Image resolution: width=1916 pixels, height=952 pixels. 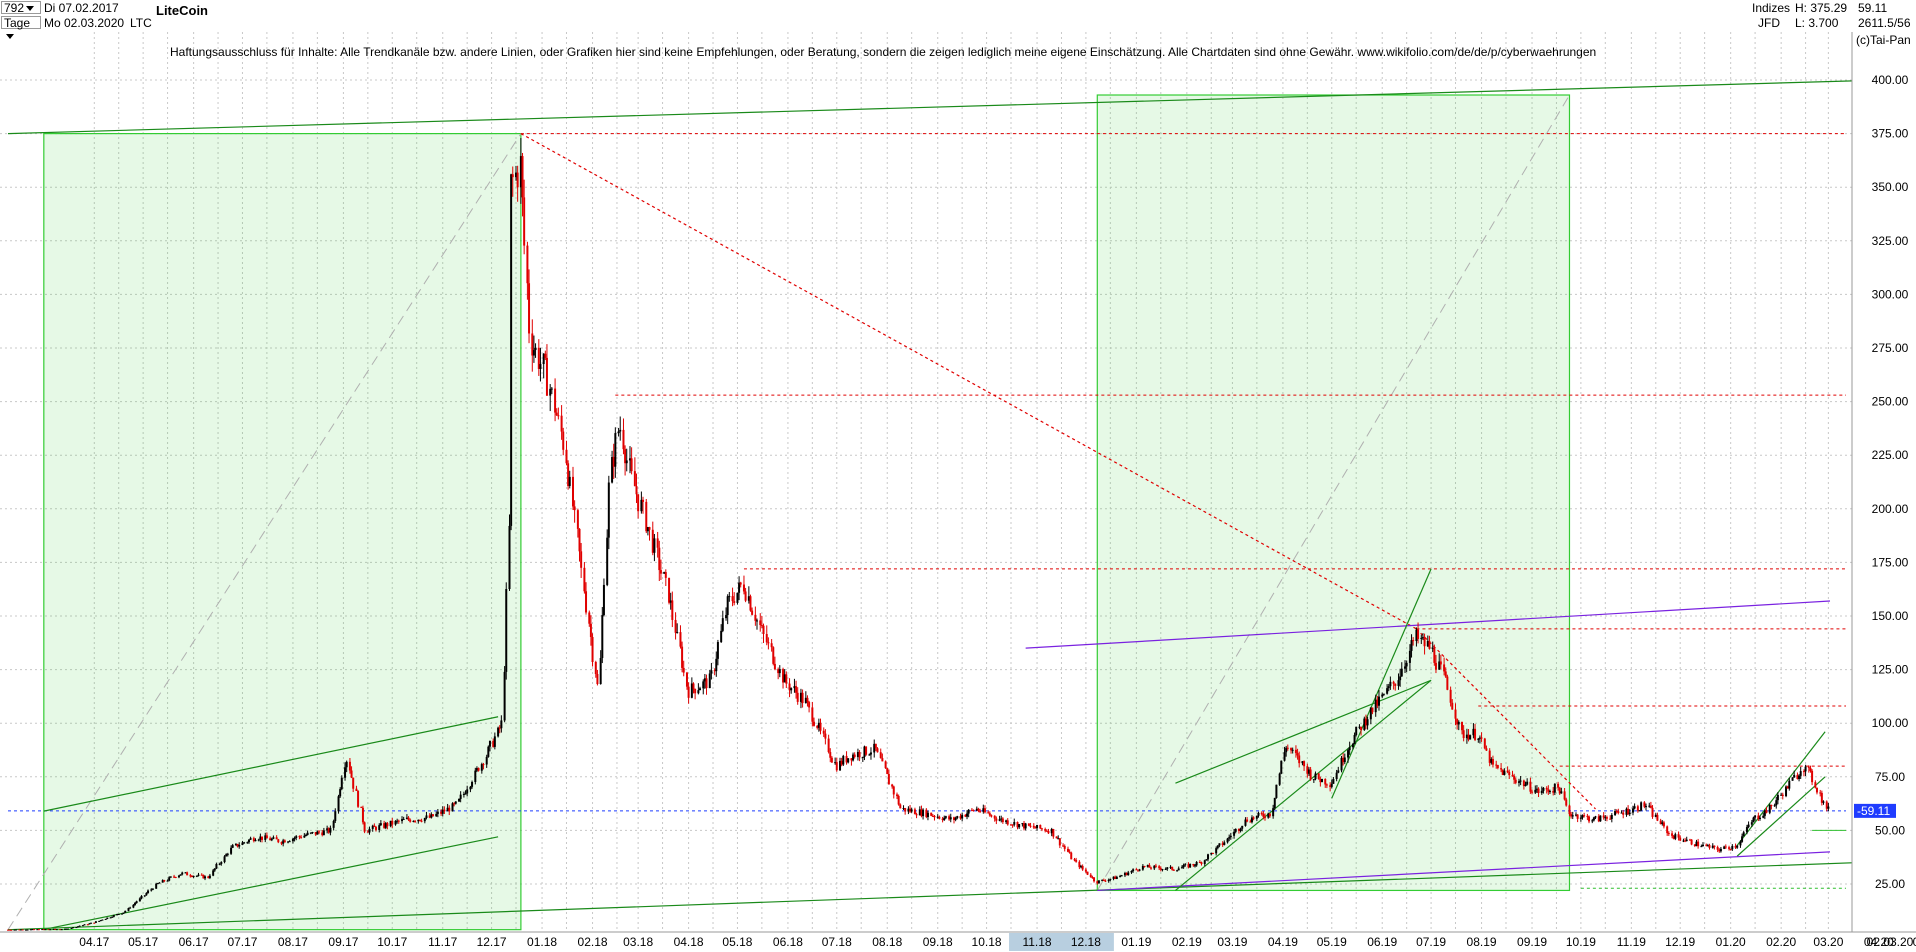 I want to click on y-tick-label: 250.00, so click(x=1890, y=402).